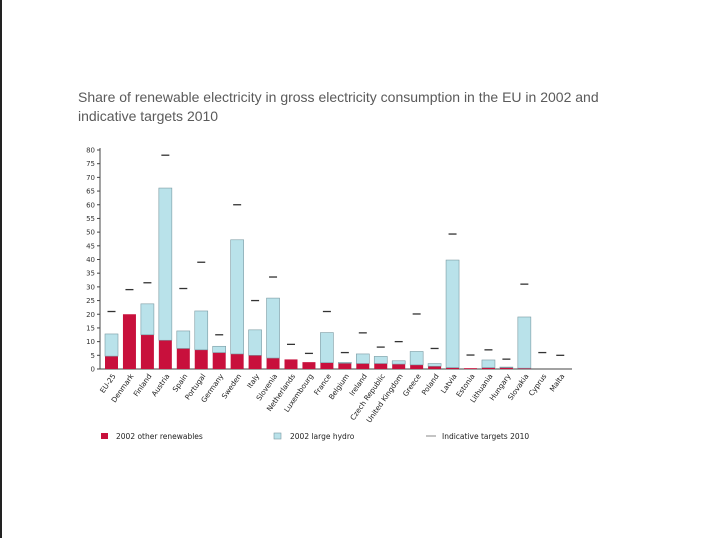 The width and height of the screenshot is (720, 540). What do you see at coordinates (253, 380) in the screenshot?
I see `x-tick-label: Italy` at bounding box center [253, 380].